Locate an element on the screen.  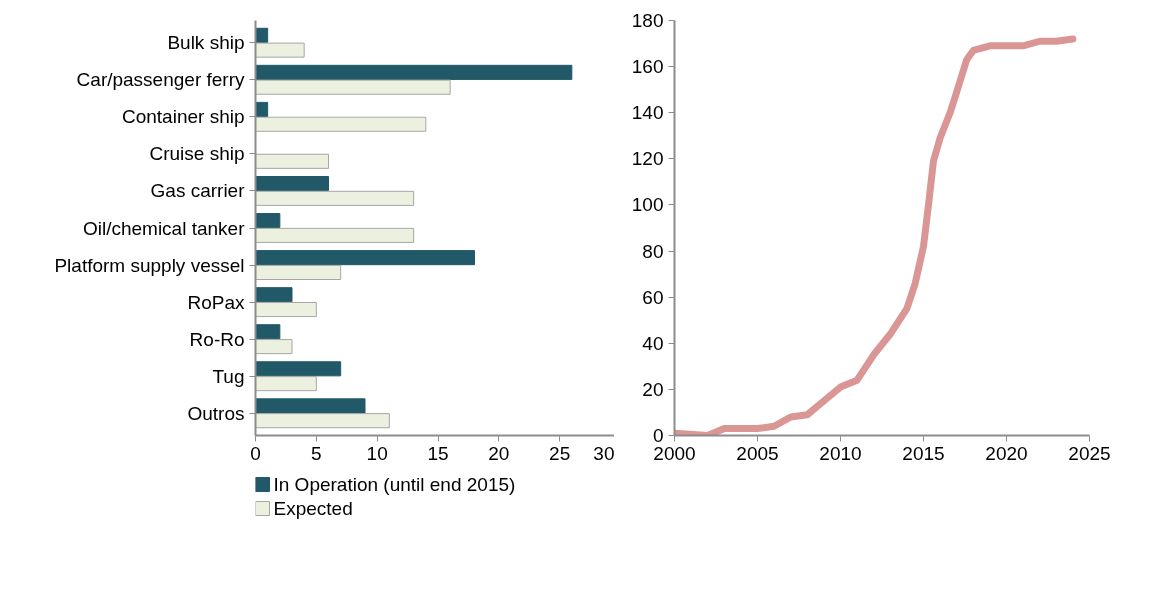
y-tick-label: 40 is located at coordinates (653, 343).